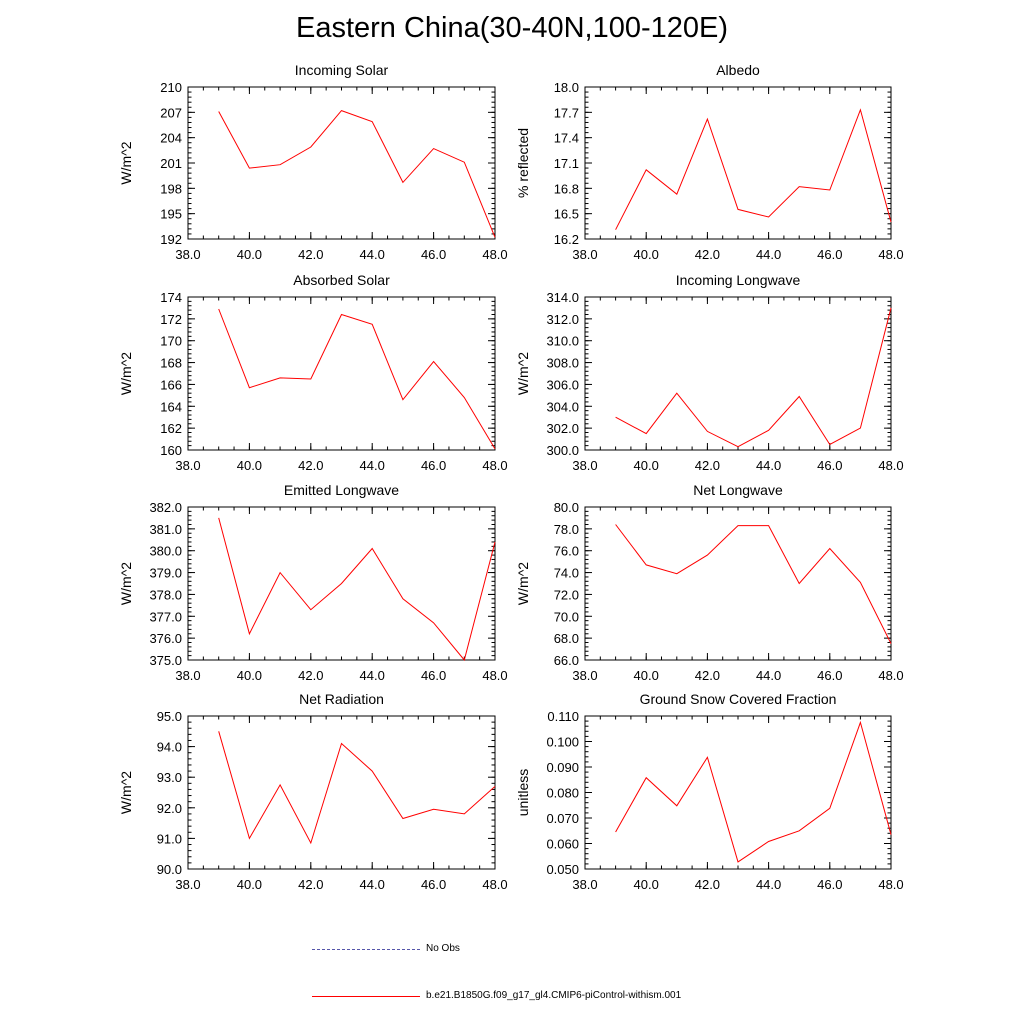 This screenshot has height=1024, width=1024. Describe the element at coordinates (562, 297) in the screenshot. I see `y-tick-label: 314.0` at that location.